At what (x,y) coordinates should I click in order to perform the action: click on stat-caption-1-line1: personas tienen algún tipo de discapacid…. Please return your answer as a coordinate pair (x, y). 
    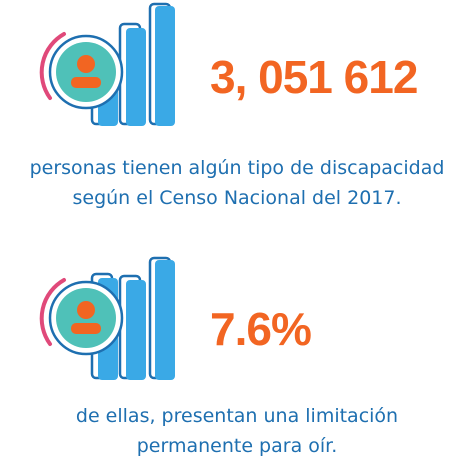
    Looking at the image, I should click on (237, 168).